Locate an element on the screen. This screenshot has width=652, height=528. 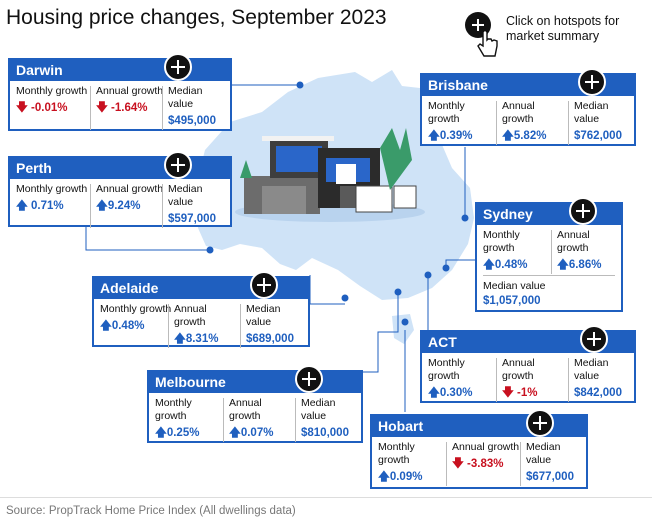
annual-value: 🡅5.82% is located at coordinates (524, 136).